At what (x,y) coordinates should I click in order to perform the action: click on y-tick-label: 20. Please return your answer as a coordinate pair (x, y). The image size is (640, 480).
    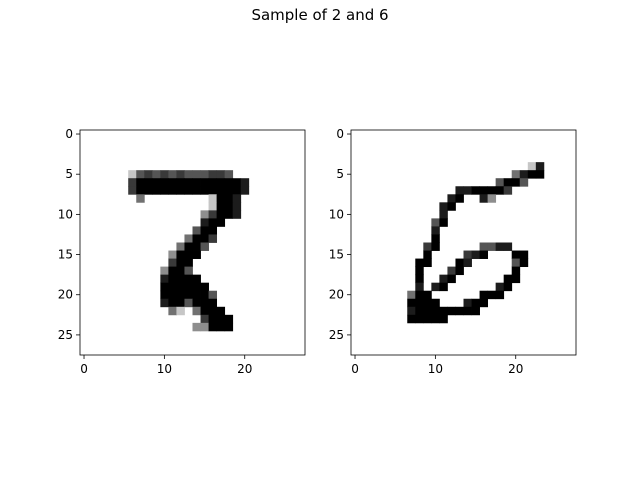
    Looking at the image, I should click on (65, 295).